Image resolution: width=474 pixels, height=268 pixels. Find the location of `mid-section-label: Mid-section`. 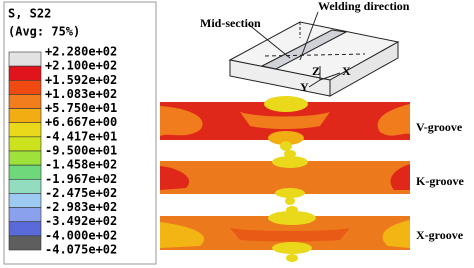

mid-section-label: Mid-section is located at coordinates (230, 23).